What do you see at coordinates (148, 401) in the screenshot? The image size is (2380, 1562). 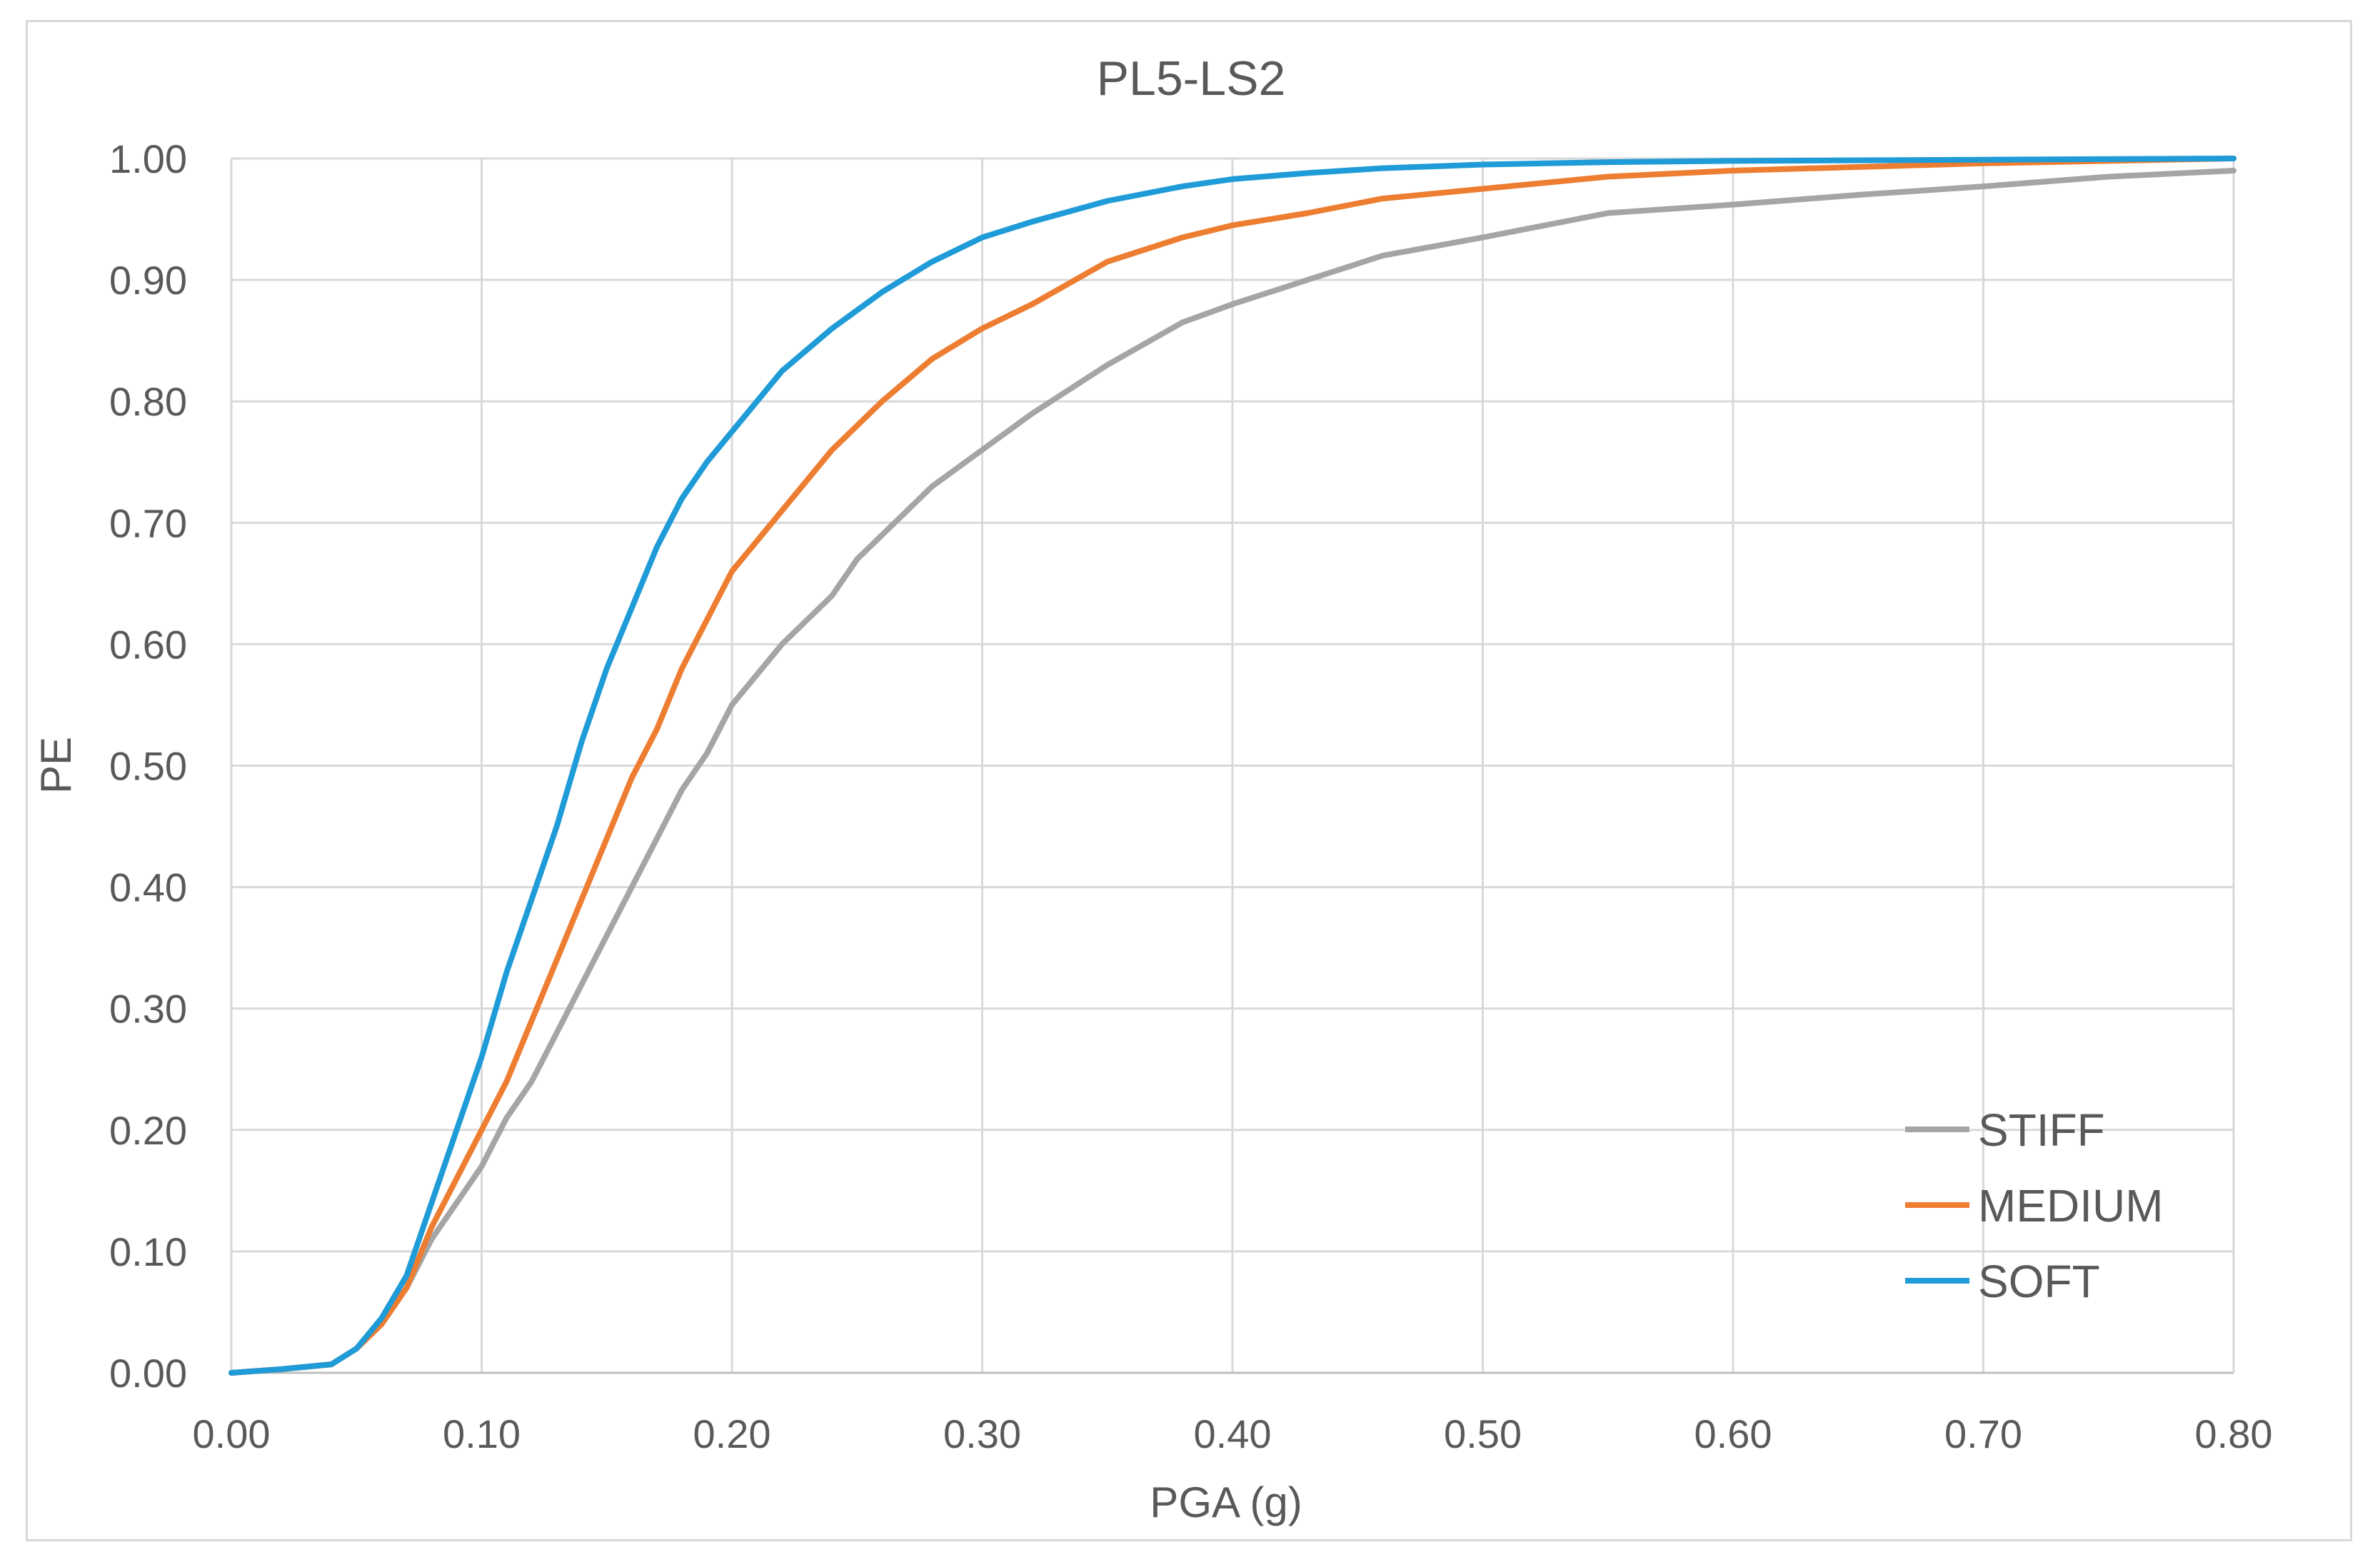 I see `y-tick-label: 0.80` at bounding box center [148, 401].